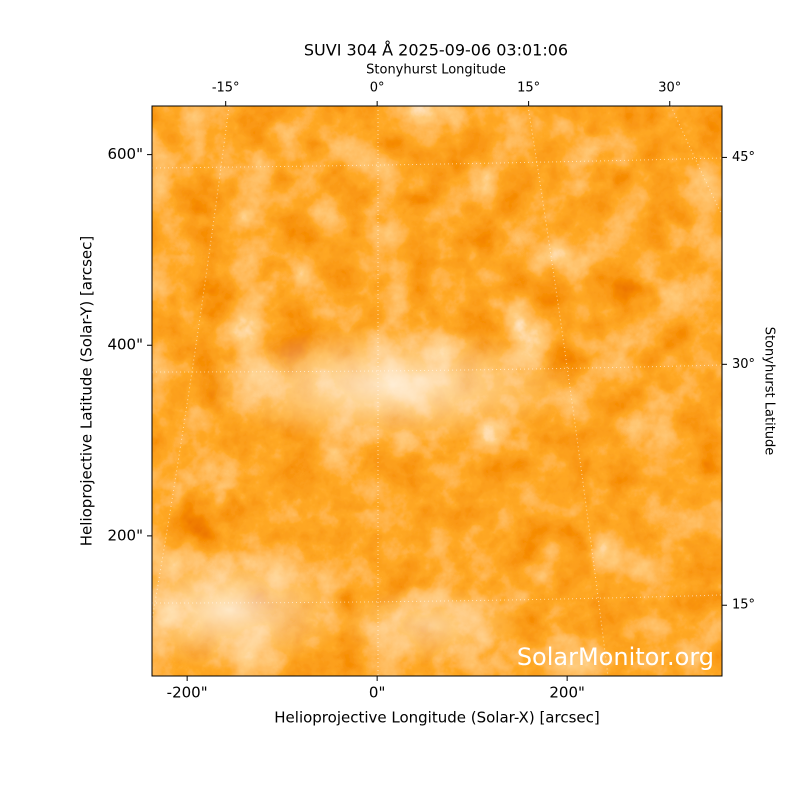 Image resolution: width=800 pixels, height=804 pixels. Describe the element at coordinates (125, 345) in the screenshot. I see `y-tick-label: 400"` at that location.